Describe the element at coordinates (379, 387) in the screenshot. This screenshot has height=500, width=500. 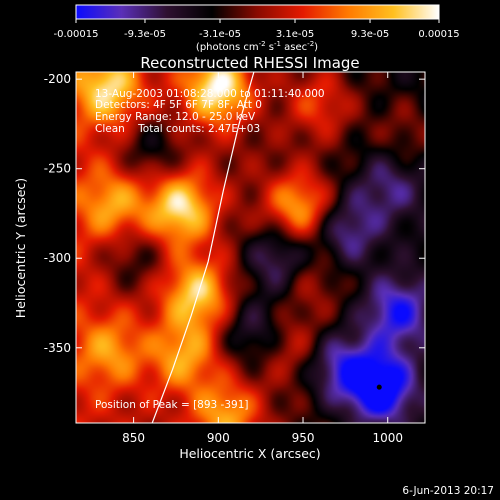
I see `peak-marker` at that location.